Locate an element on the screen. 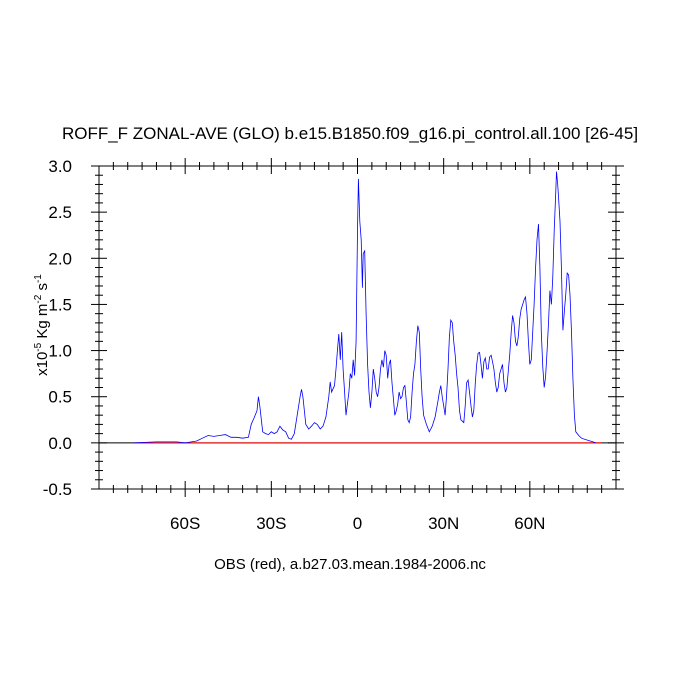  y-tick-label: 2.5 is located at coordinates (60, 212).